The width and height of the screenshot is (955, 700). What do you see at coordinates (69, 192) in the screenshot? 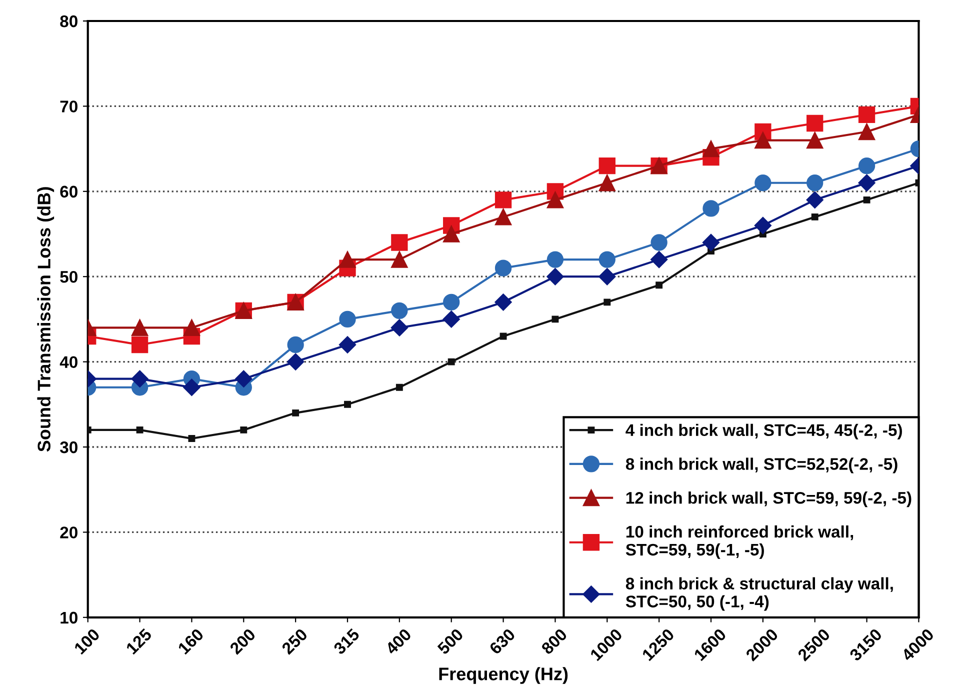
I see `y-tick-label: 60` at bounding box center [69, 192].